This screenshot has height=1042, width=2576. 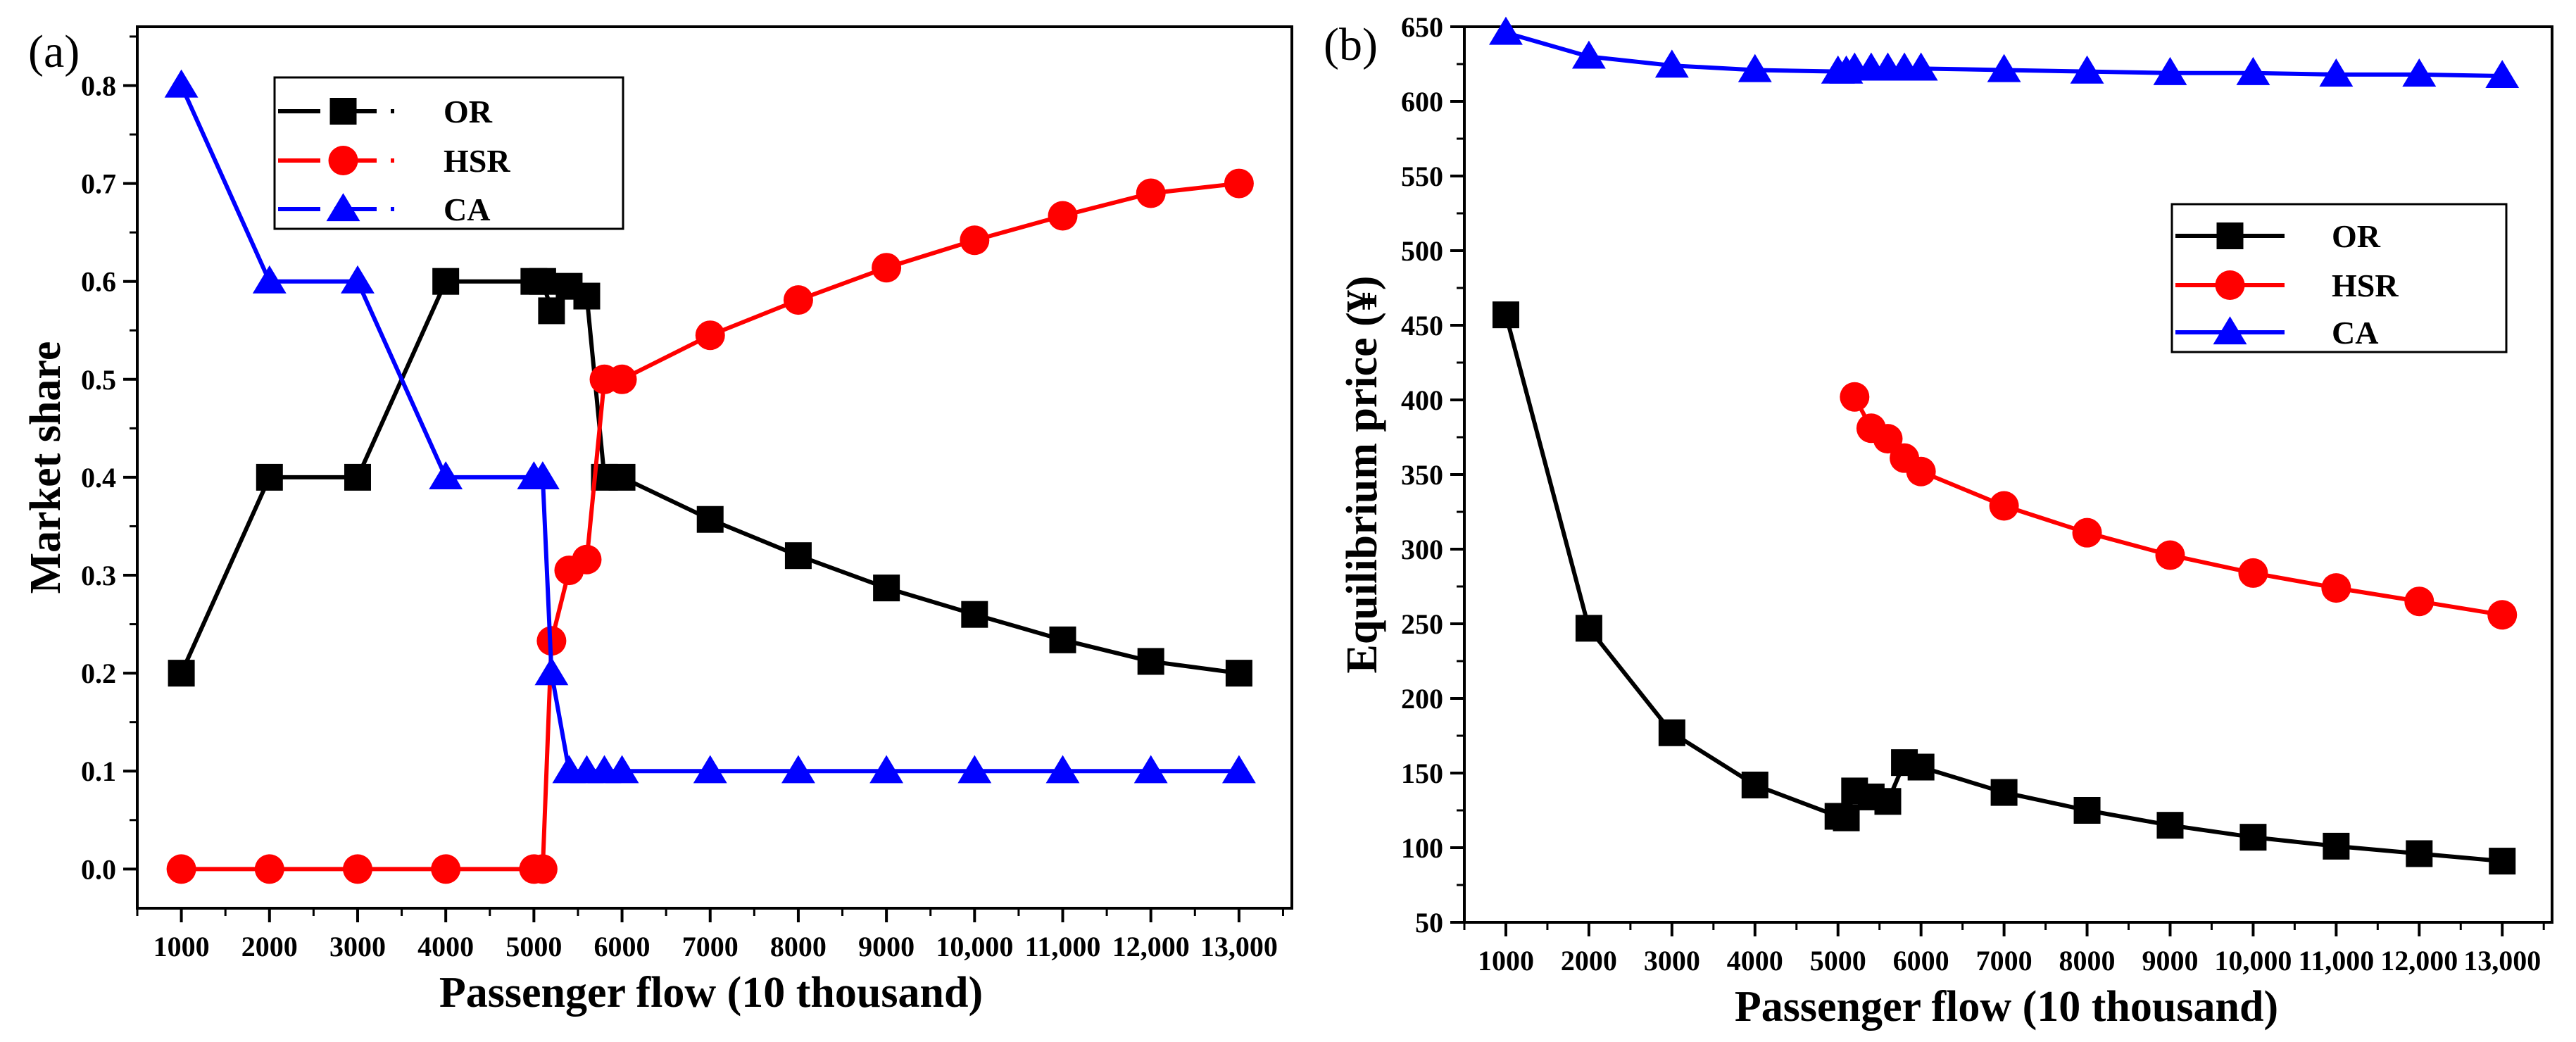 I want to click on series-hsr, so click(x=2179, y=506).